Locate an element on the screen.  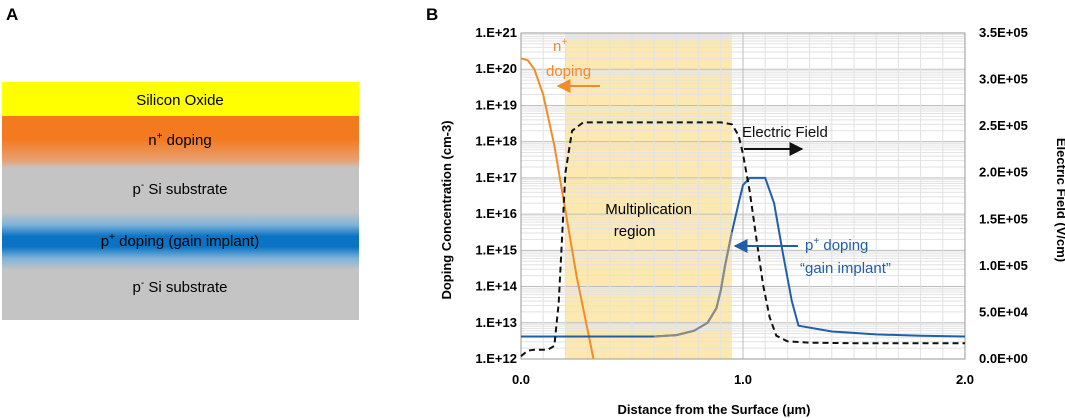
y-right-tick-label: 3.0E+05 is located at coordinates (1003, 79).